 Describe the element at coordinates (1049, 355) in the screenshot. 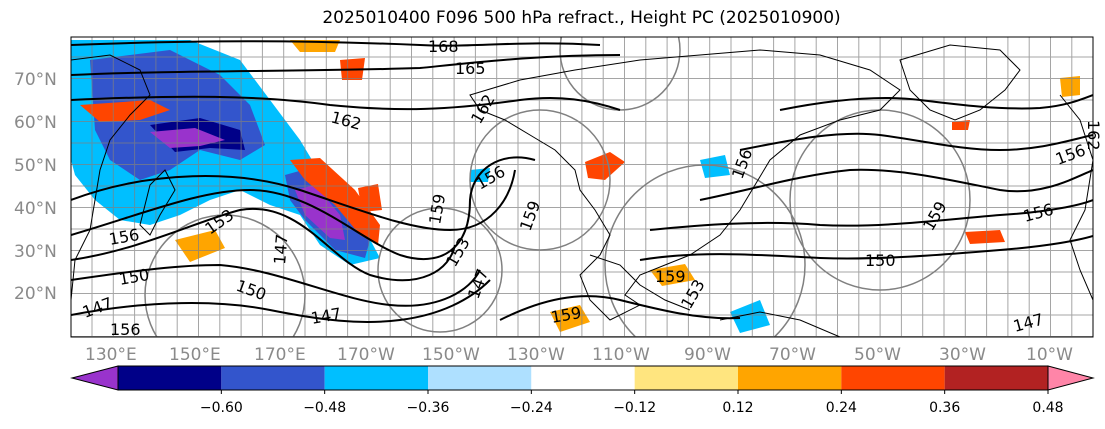

I see `lon-label: 10°W` at that location.